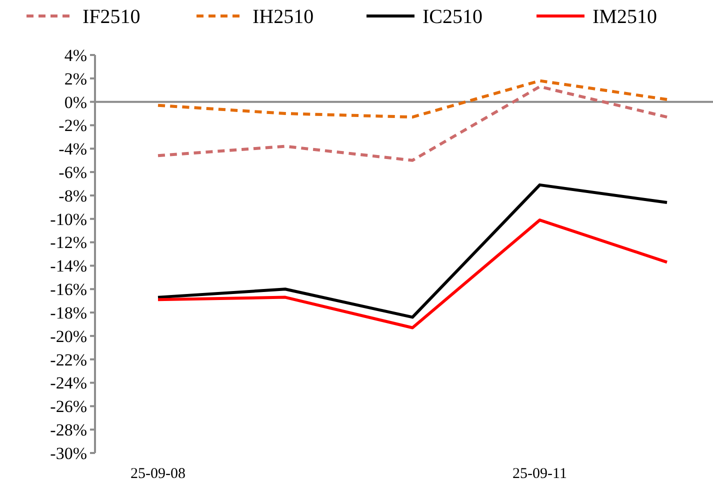 The image size is (713, 484). Describe the element at coordinates (72, 149) in the screenshot. I see `y-tick-label: -4%` at that location.